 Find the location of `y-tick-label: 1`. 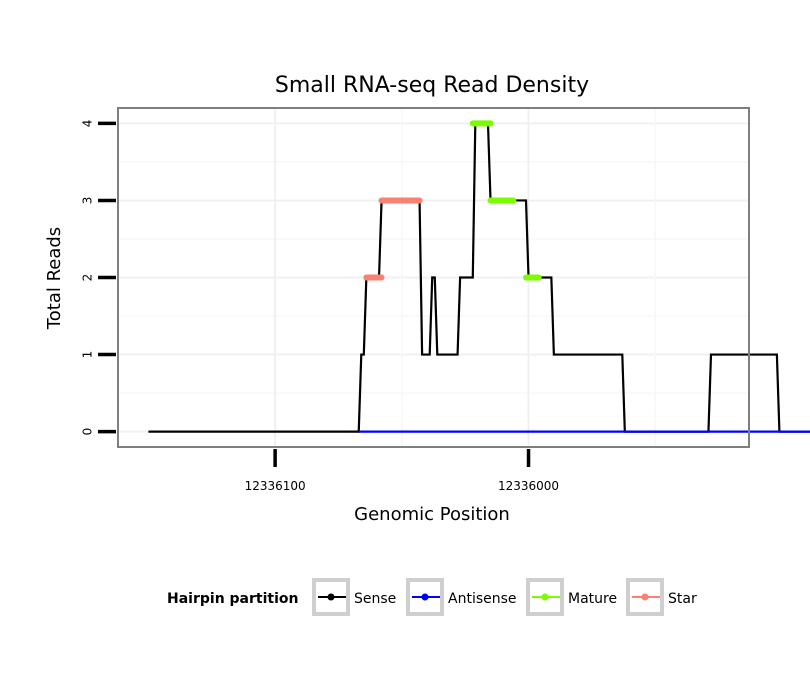

y-tick-label: 1 is located at coordinates (88, 355).